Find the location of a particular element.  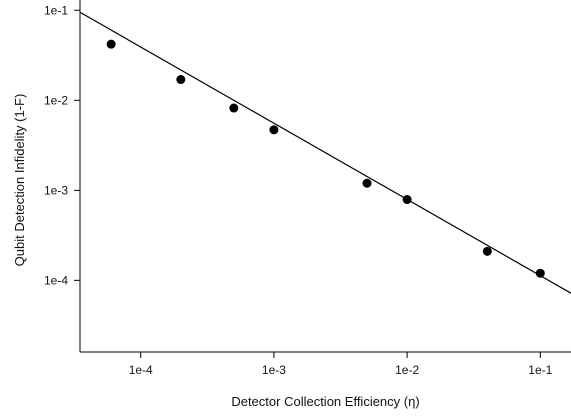

y-tick-label: 1e-4 is located at coordinates (56, 280).